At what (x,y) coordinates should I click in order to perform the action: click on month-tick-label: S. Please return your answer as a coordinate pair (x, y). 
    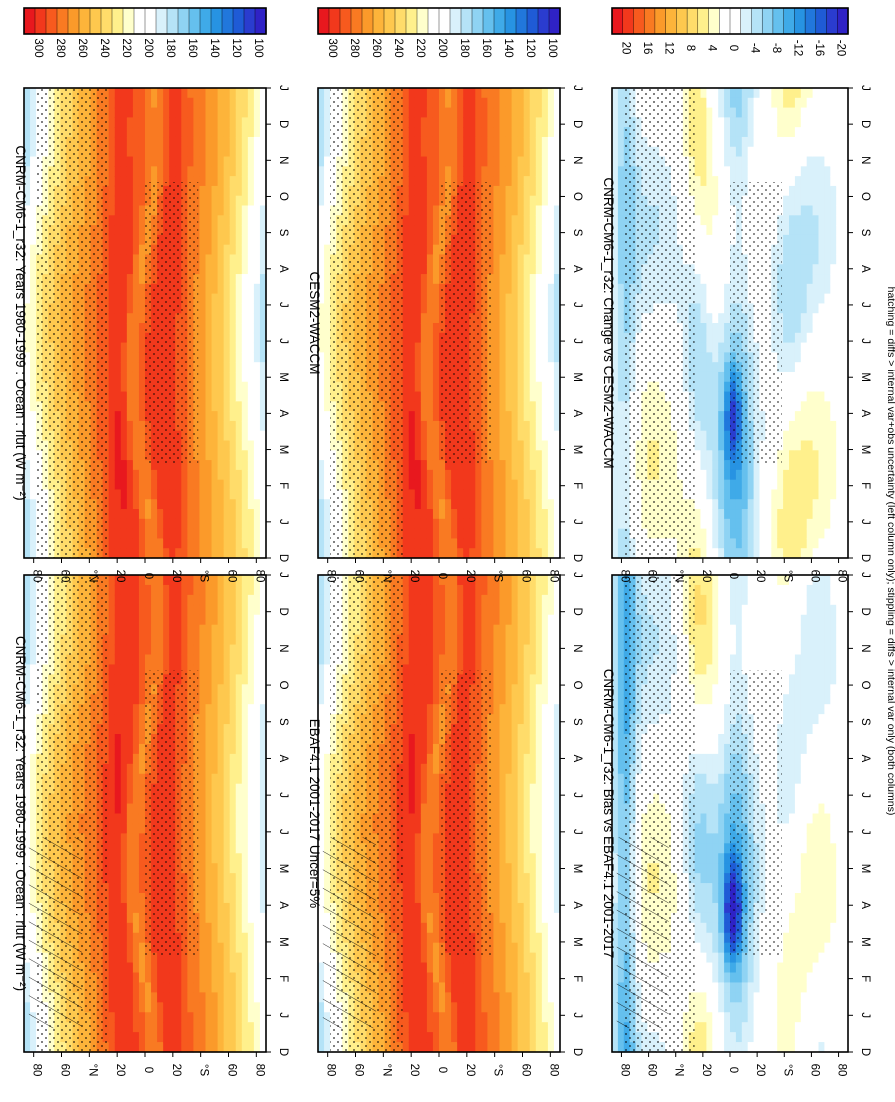
    Looking at the image, I should click on (283, 722).